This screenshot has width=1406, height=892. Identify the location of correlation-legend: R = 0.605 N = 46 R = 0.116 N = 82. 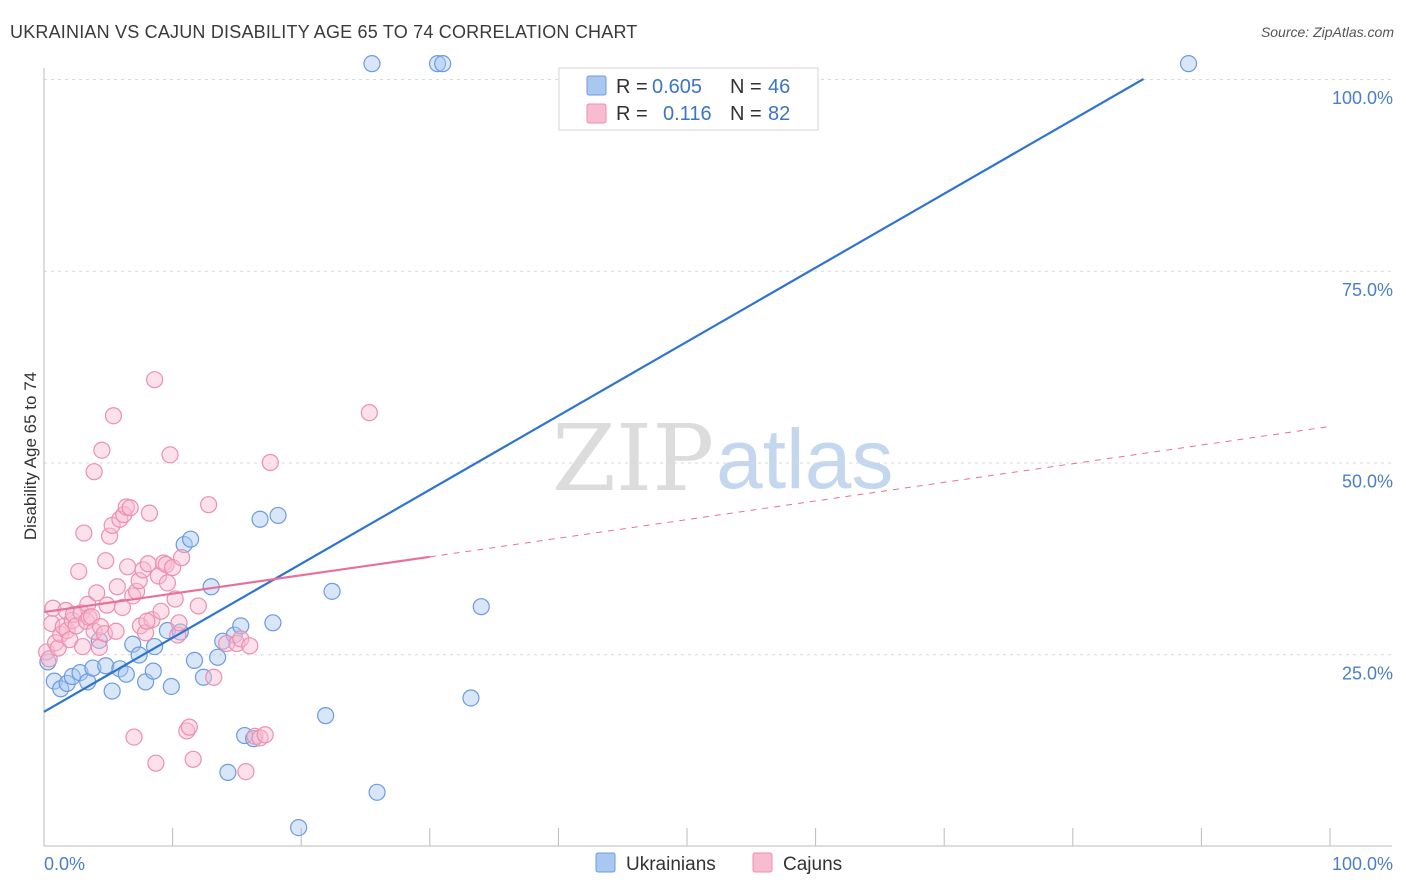
(688, 99).